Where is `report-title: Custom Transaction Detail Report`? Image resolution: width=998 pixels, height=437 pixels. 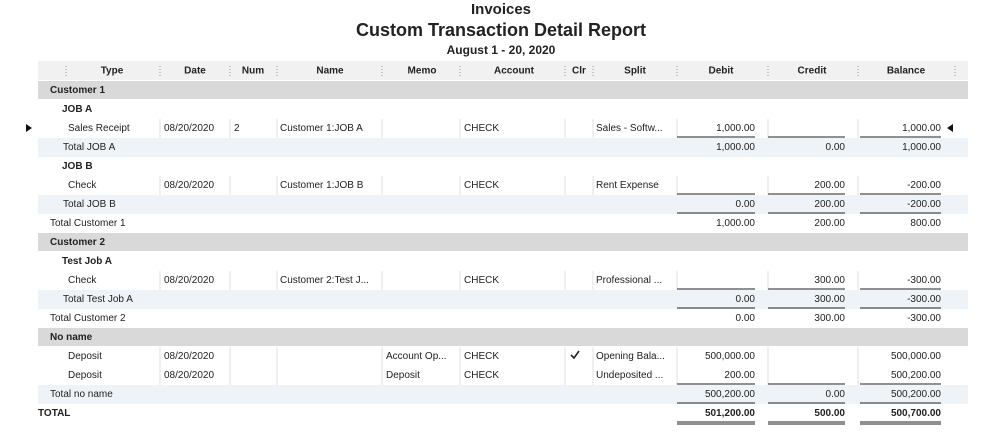
report-title: Custom Transaction Detail Report is located at coordinates (501, 30).